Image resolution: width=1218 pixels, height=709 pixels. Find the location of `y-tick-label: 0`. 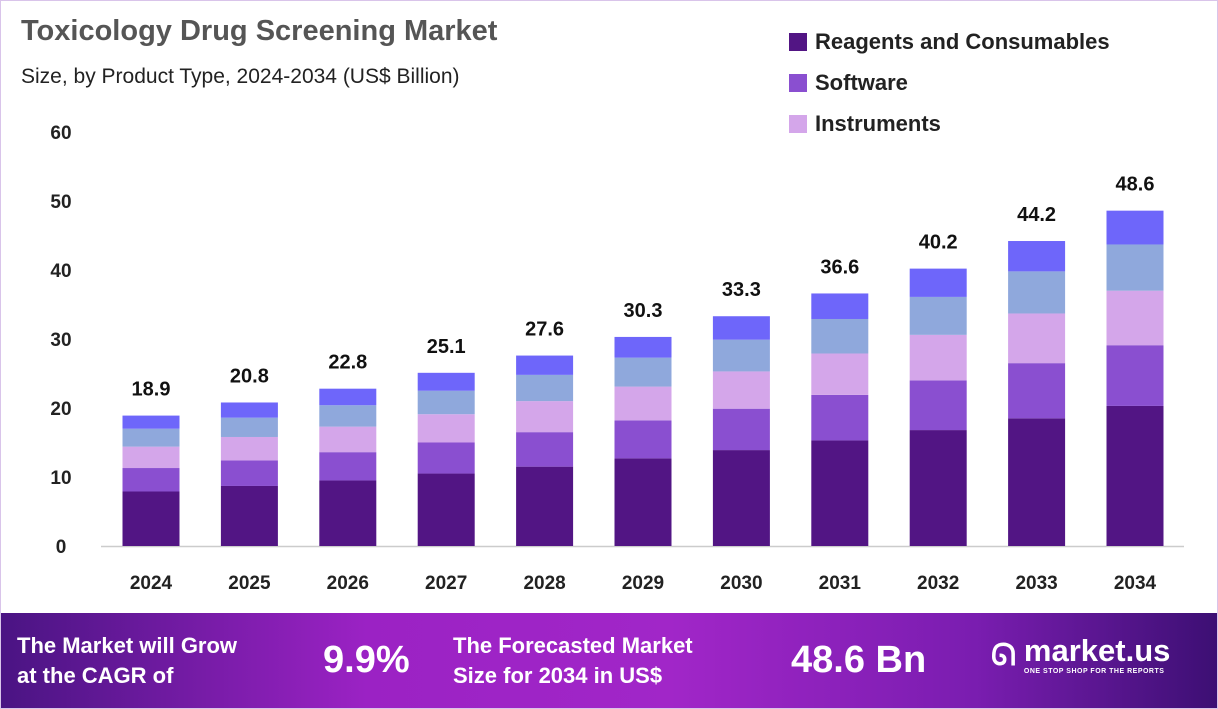

y-tick-label: 0 is located at coordinates (61, 547).